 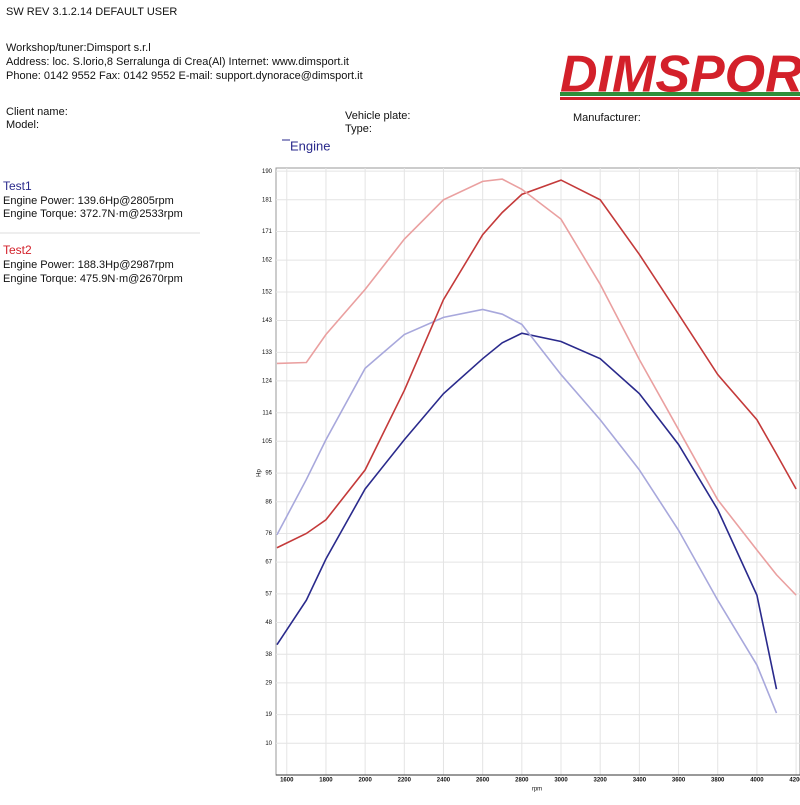 What do you see at coordinates (268, 715) in the screenshot?
I see `y-tick-label: 19` at bounding box center [268, 715].